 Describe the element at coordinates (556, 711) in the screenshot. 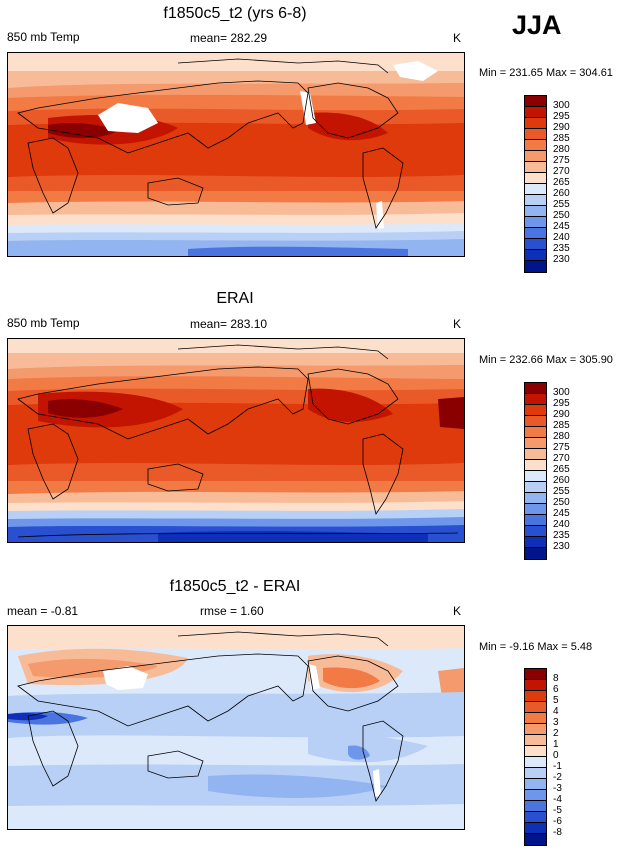

I see `panel-3-colorbar-tick: 4` at that location.